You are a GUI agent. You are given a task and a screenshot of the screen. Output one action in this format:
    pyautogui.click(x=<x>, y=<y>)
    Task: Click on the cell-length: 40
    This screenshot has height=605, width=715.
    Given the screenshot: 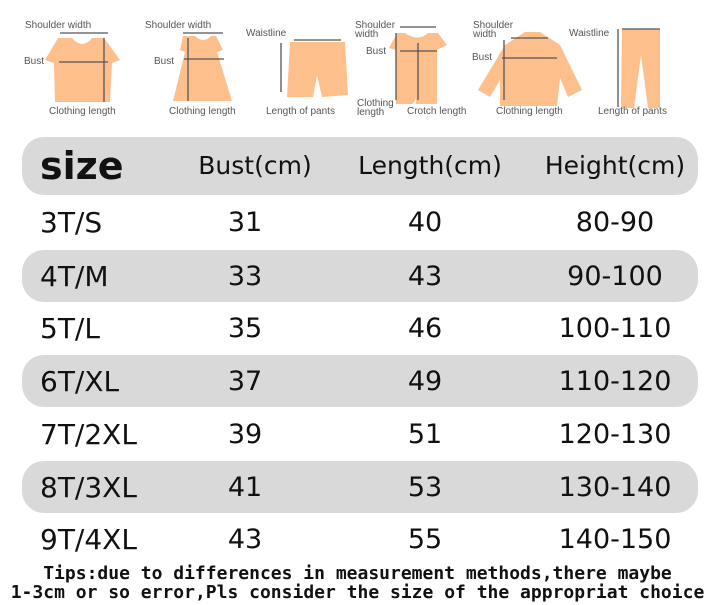 What is the action you would take?
    pyautogui.click(x=425, y=222)
    